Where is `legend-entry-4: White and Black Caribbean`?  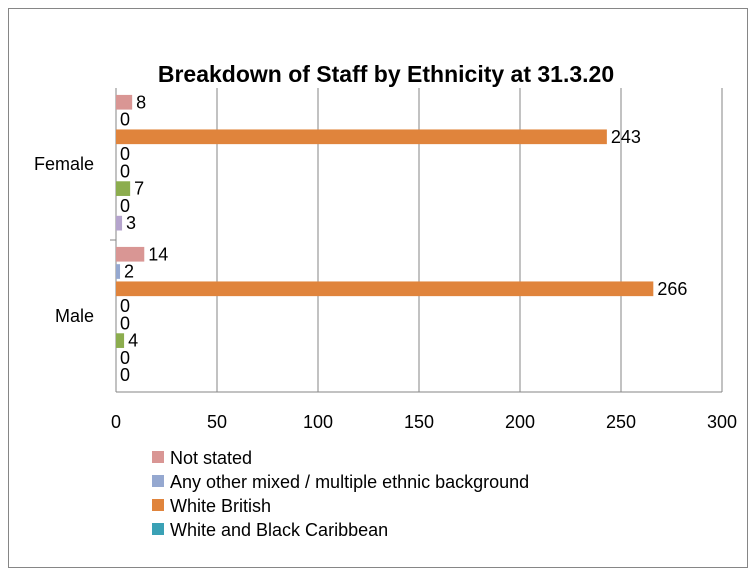 legend-entry-4: White and Black Caribbean is located at coordinates (279, 530).